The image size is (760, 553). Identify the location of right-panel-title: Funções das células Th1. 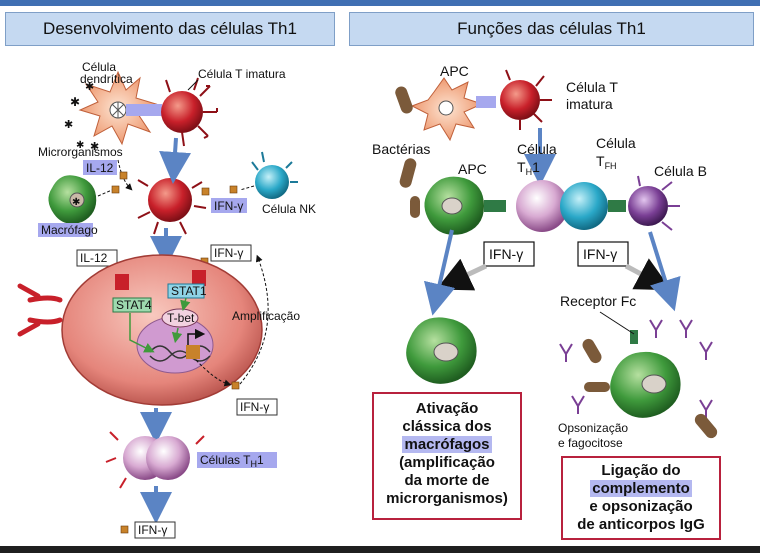
(551, 29).